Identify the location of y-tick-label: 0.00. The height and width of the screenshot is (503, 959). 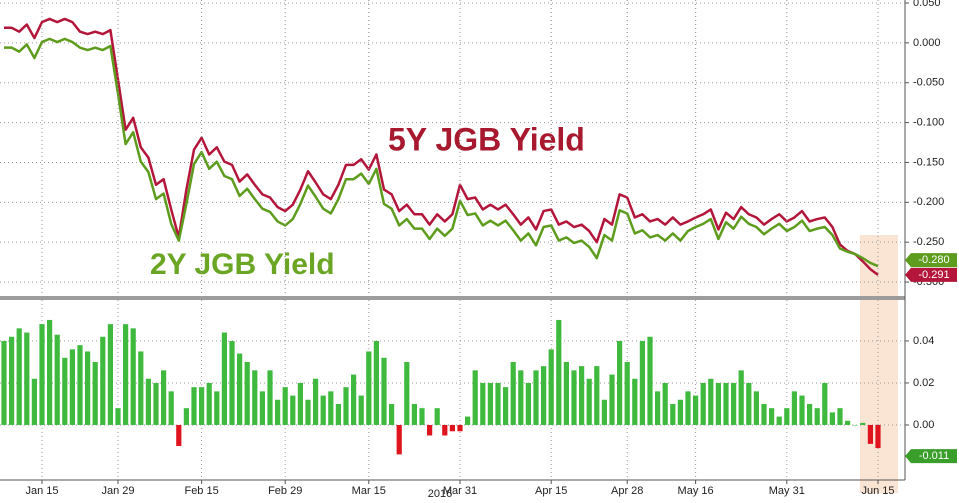
(923, 425).